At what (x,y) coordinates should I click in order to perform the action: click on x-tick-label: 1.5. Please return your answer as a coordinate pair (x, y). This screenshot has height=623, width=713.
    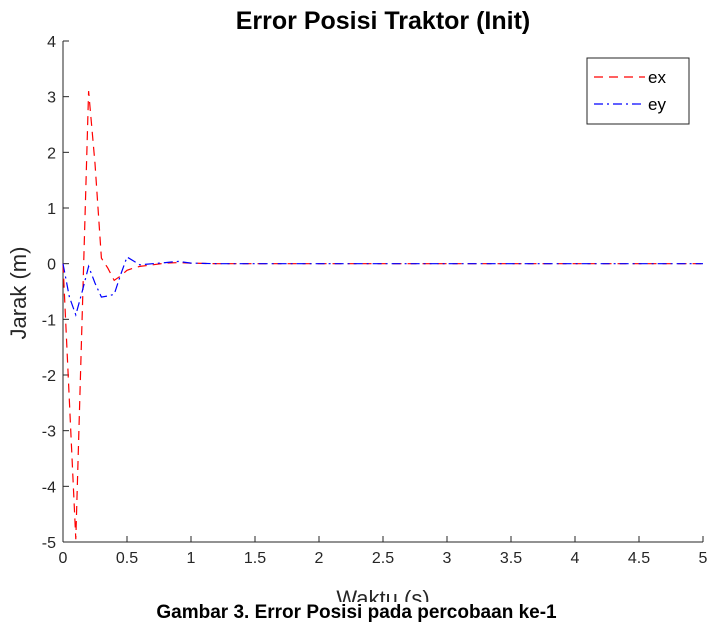
    Looking at the image, I should click on (255, 558).